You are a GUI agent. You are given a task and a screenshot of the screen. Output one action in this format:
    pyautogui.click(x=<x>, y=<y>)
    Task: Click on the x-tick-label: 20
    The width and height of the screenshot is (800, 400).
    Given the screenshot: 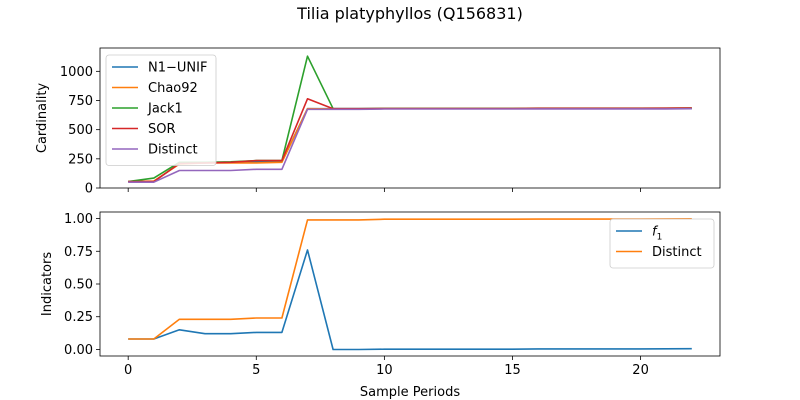 What is the action you would take?
    pyautogui.click(x=640, y=370)
    